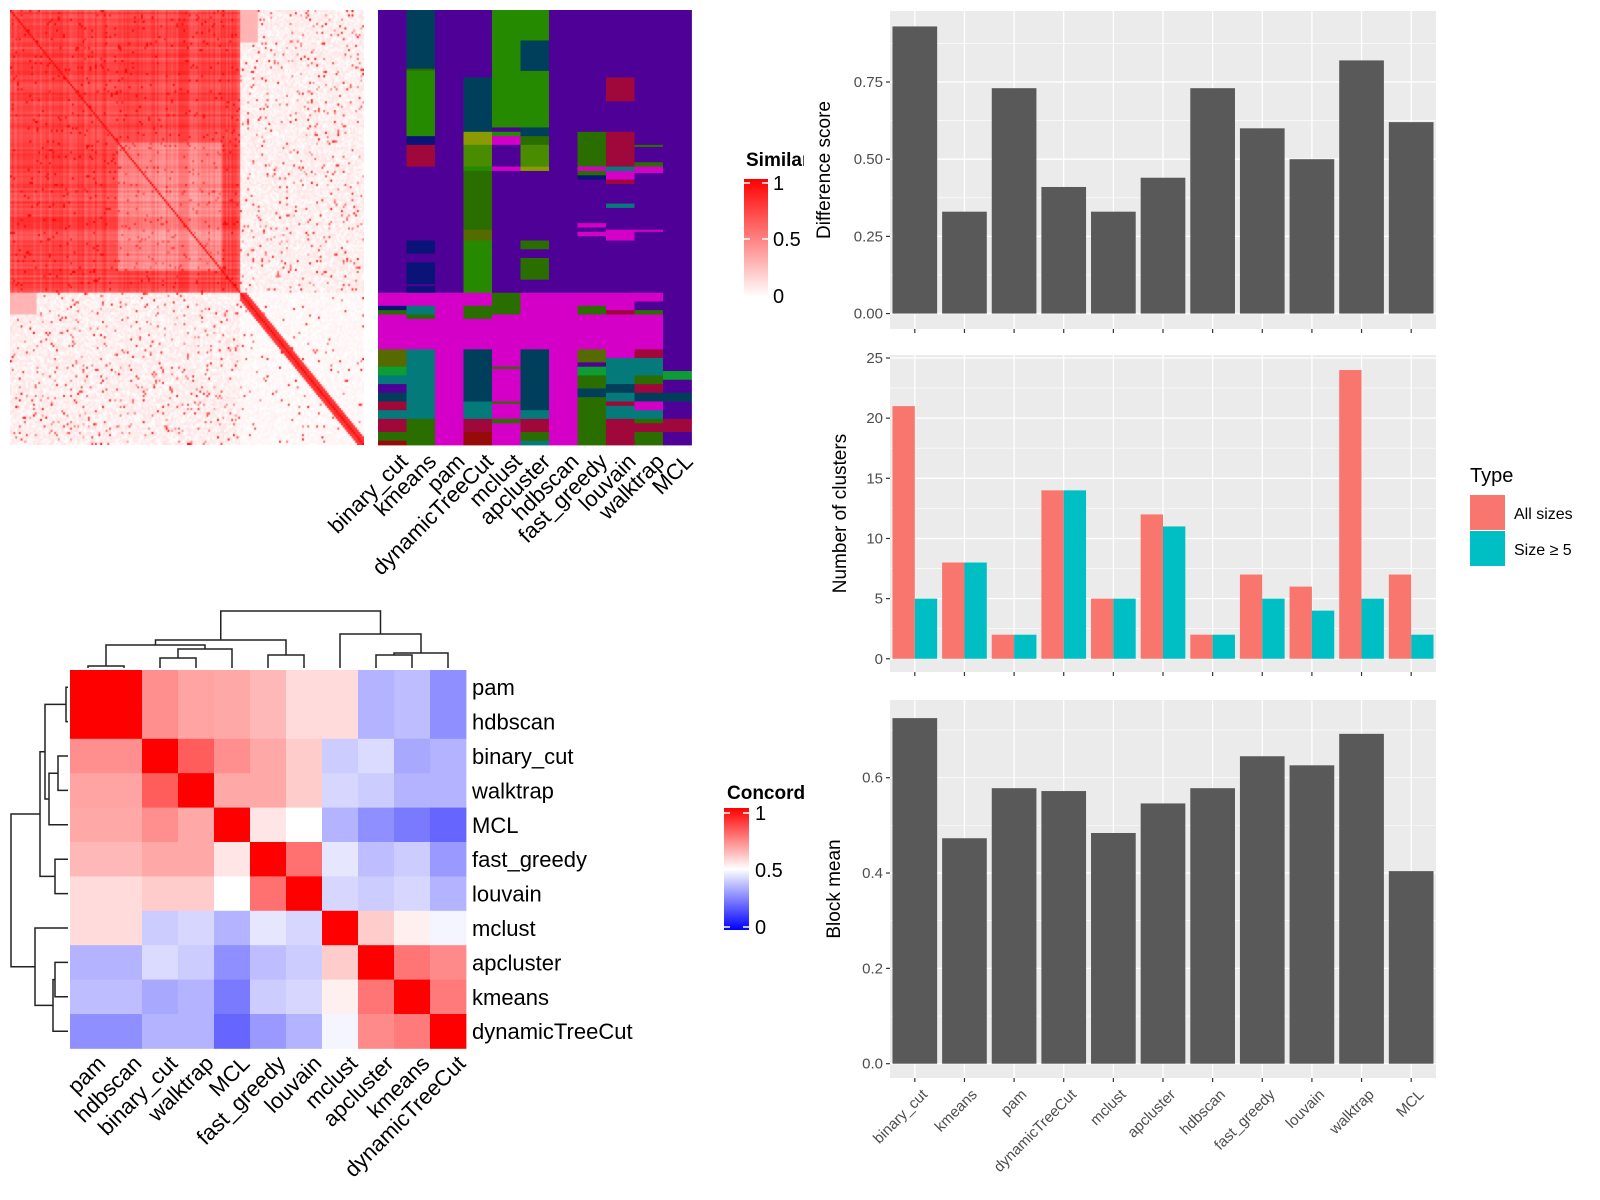 Image resolution: width=1600 pixels, height=1200 pixels. What do you see at coordinates (529, 859) in the screenshot?
I see `concordance-row-label: fast_greedy` at bounding box center [529, 859].